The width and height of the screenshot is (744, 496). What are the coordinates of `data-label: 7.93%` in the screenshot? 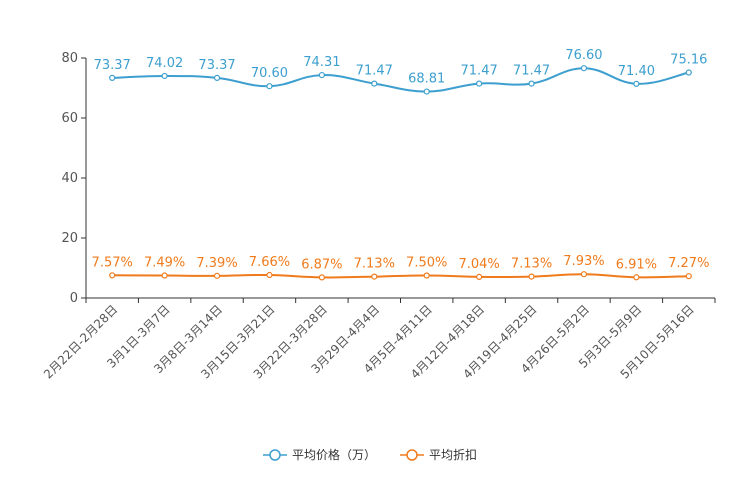 It's located at (583, 261).